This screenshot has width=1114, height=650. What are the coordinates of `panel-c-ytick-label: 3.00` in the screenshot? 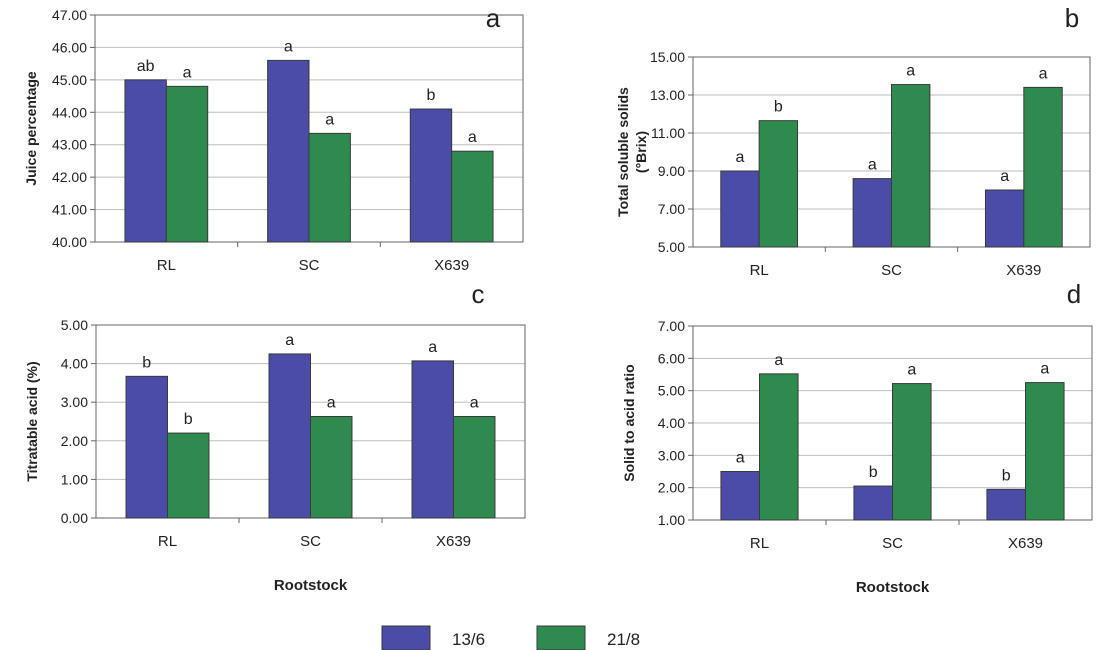 It's located at (74, 402).